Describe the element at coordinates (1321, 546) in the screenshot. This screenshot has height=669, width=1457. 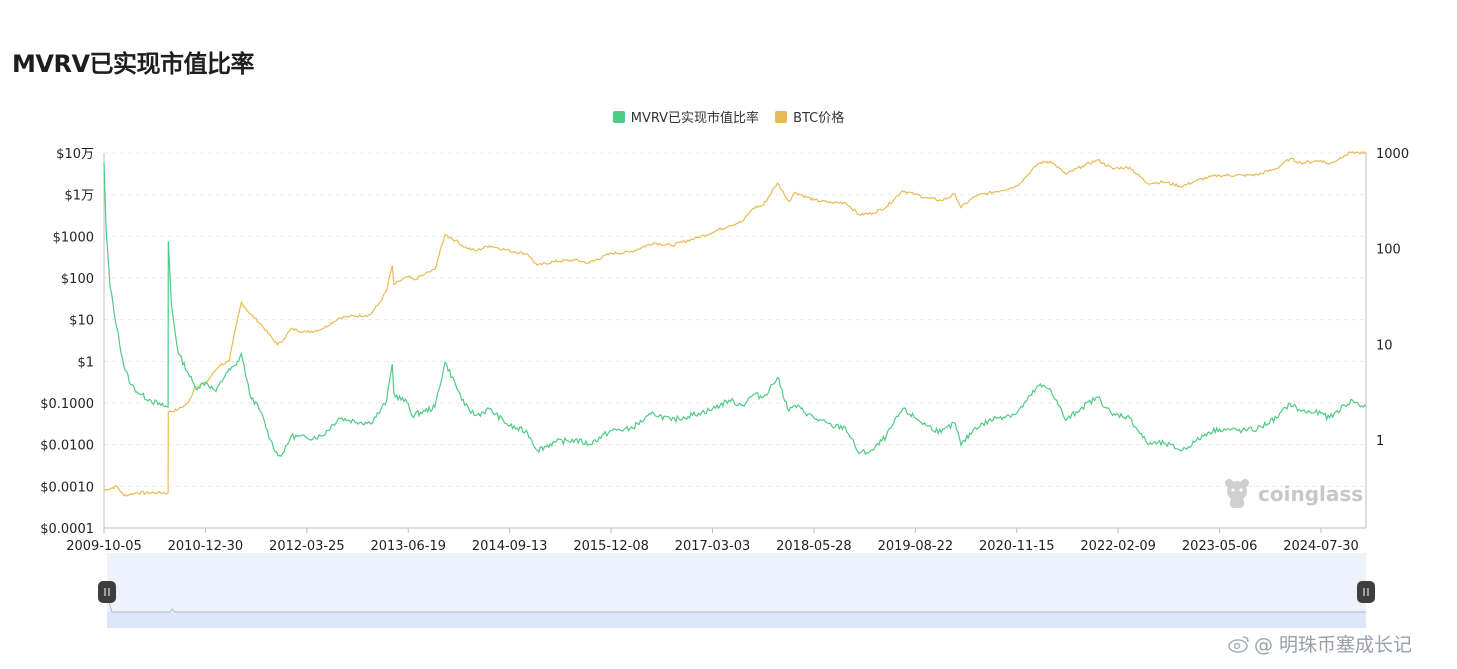
I see `x-tick-label: 2024-07-30` at that location.